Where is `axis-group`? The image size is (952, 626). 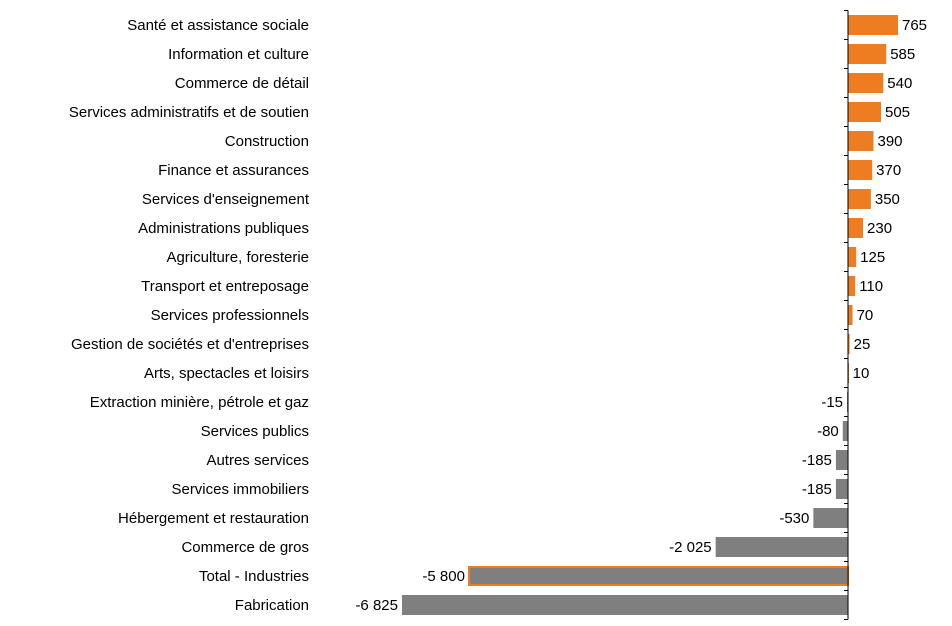 axis-group is located at coordinates (846, 315).